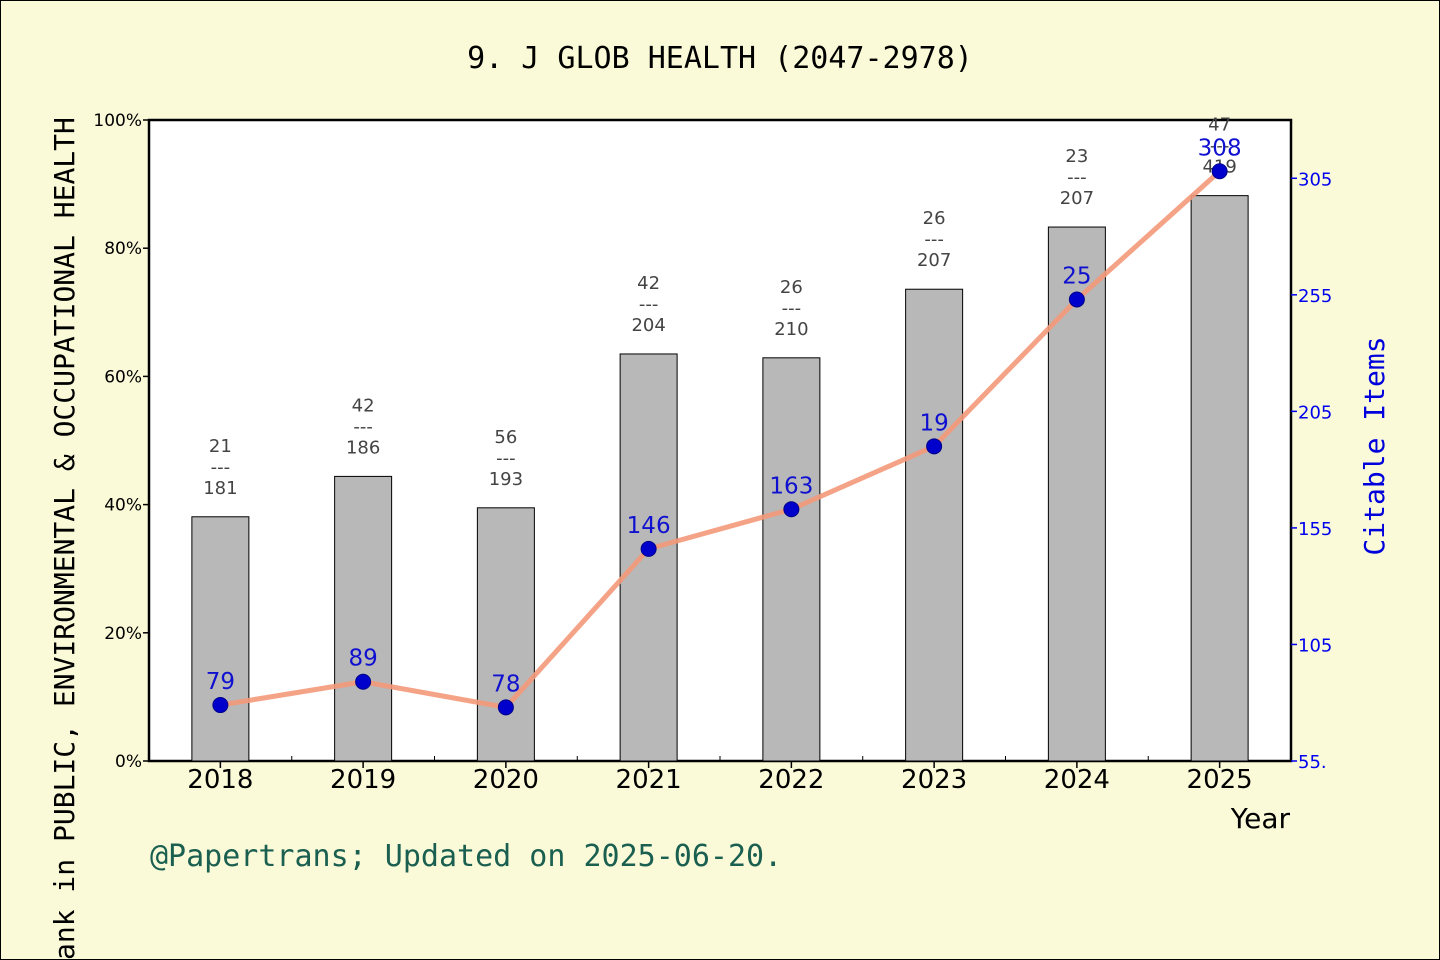 The height and width of the screenshot is (960, 1440). What do you see at coordinates (648, 548) in the screenshot?
I see `citable-point-2021` at bounding box center [648, 548].